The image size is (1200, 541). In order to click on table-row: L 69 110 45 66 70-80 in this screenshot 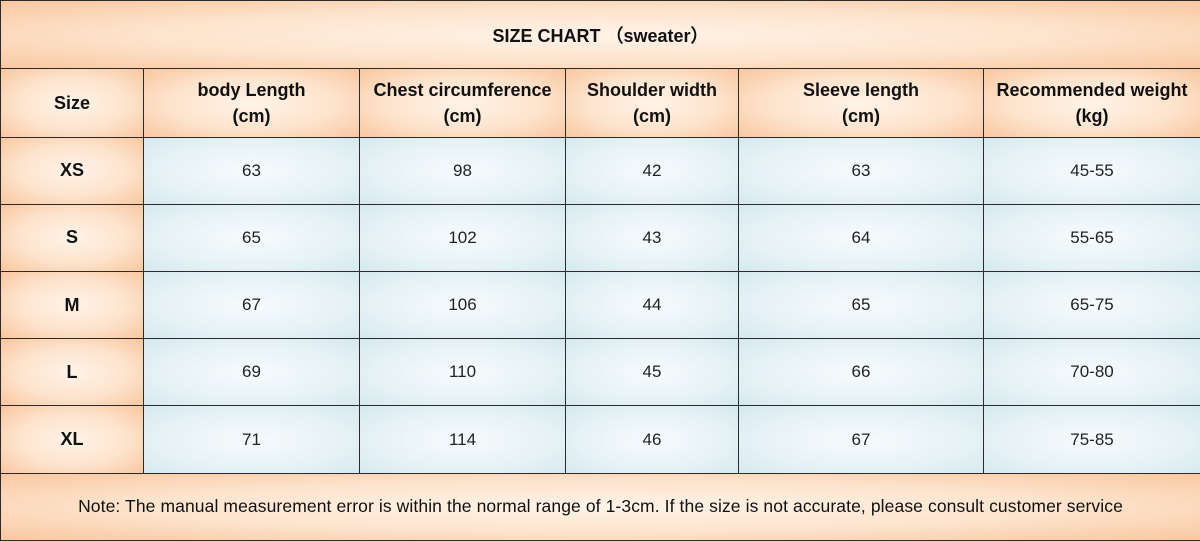, I will do `click(600, 372)`.